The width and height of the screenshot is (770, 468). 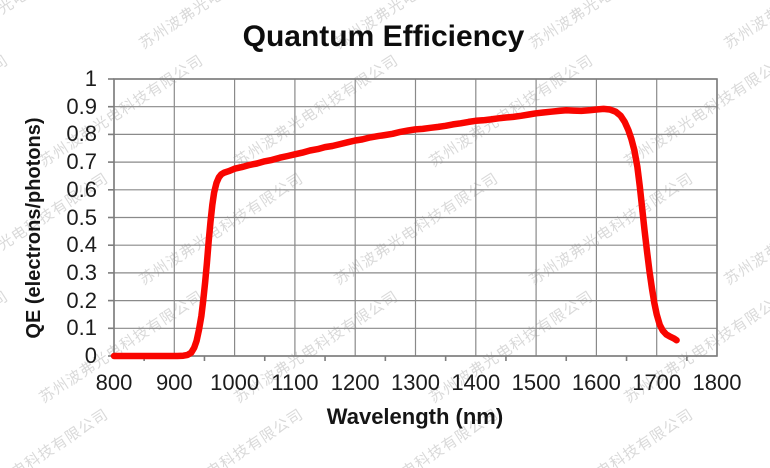 I want to click on x-tick-label: 1100, so click(x=295, y=382).